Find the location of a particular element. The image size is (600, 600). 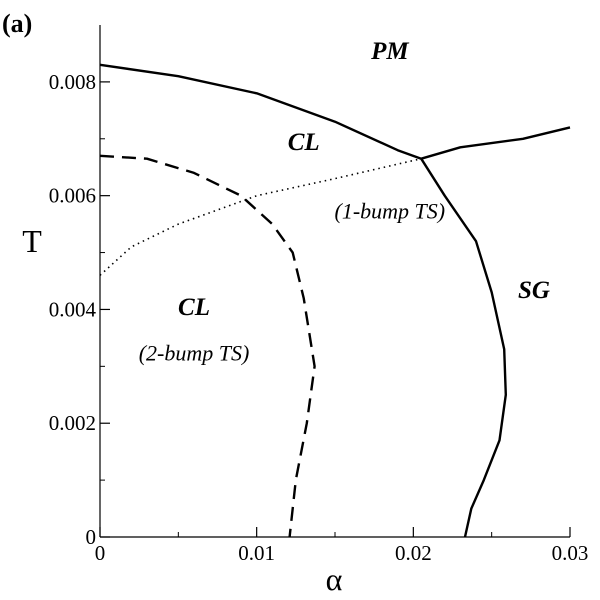

y-tick-label: 0 is located at coordinates (91, 537).